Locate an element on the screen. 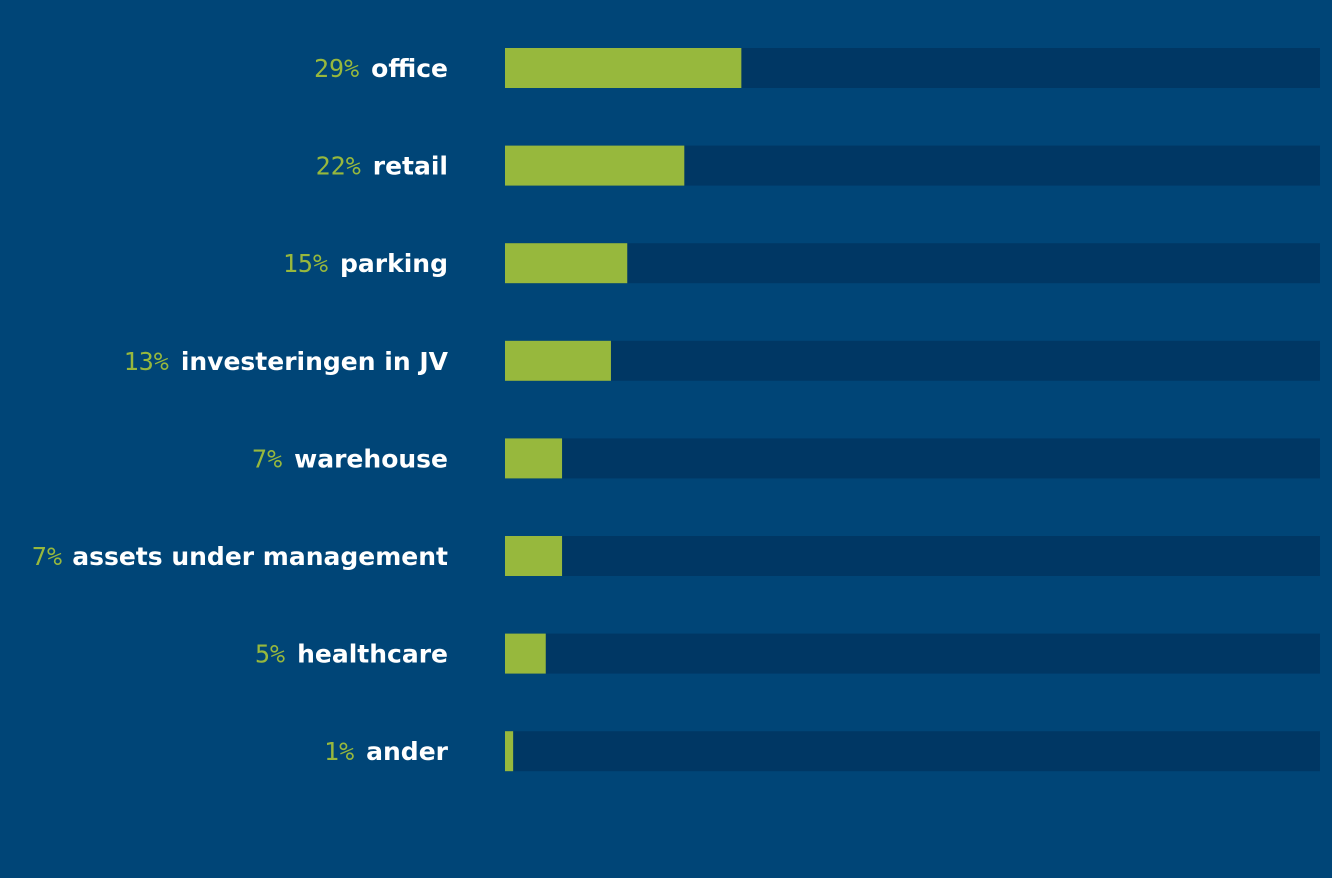 Image resolution: width=1332 pixels, height=878 pixels. category-label-ander: ander is located at coordinates (407, 751).